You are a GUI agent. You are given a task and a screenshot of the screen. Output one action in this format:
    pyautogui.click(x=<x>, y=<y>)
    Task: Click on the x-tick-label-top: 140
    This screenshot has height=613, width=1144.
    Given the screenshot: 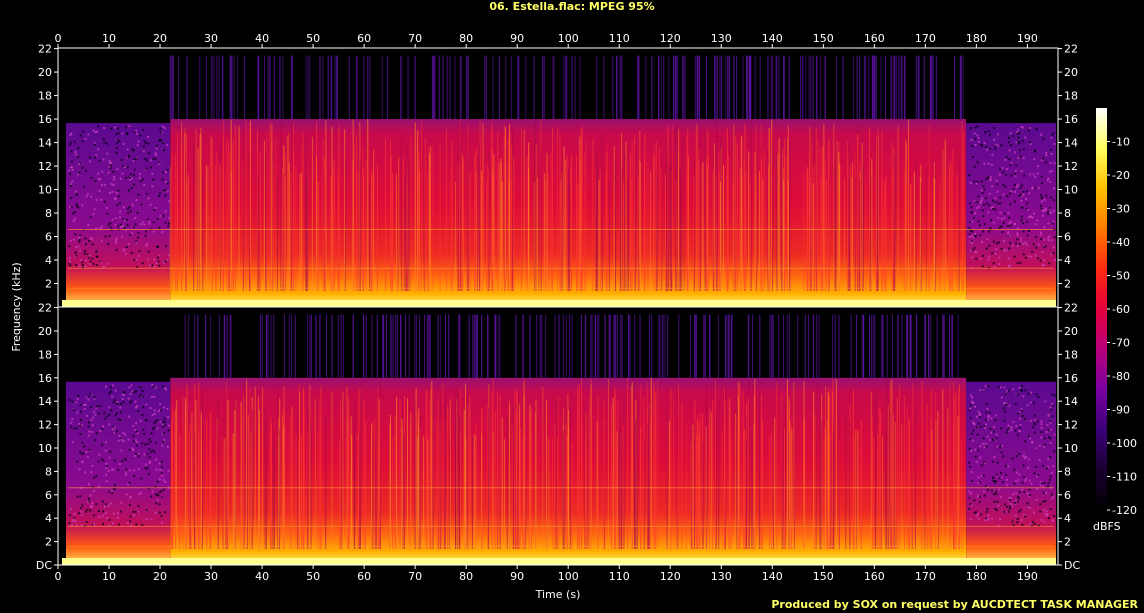 What is the action you would take?
    pyautogui.click(x=772, y=38)
    